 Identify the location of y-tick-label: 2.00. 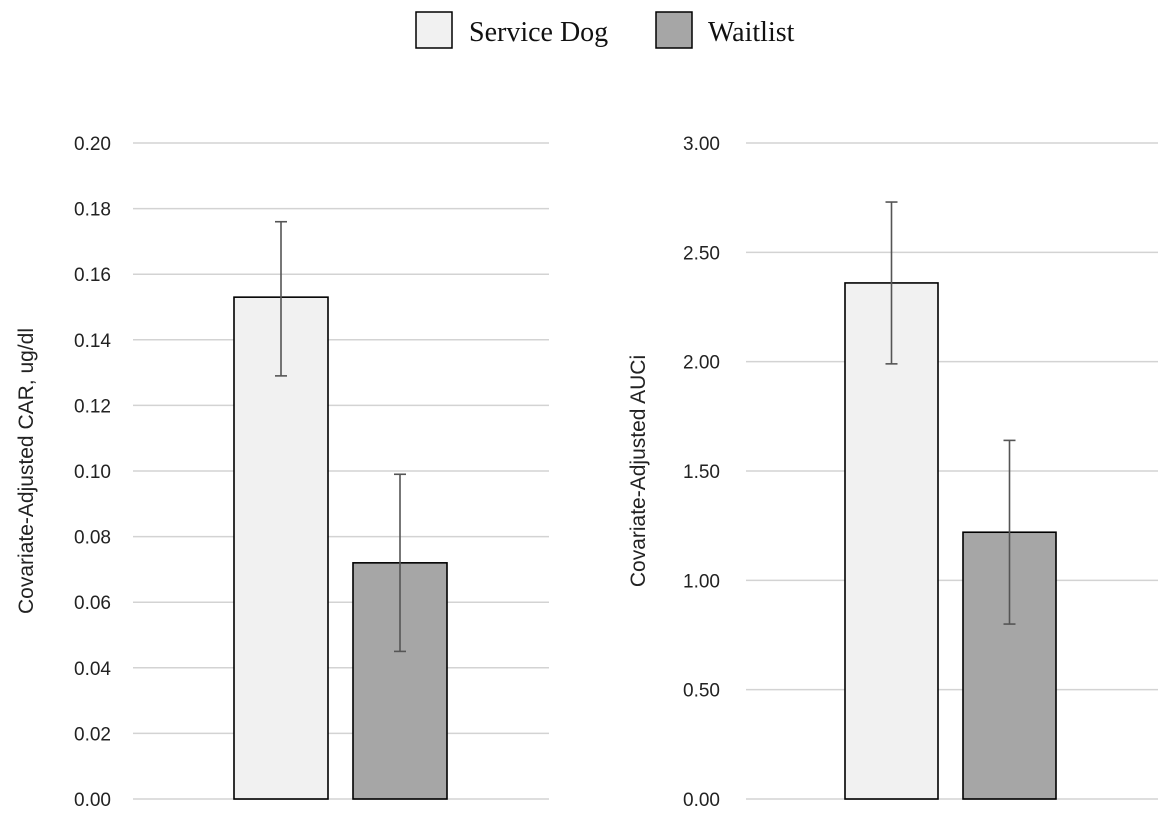
(701, 363).